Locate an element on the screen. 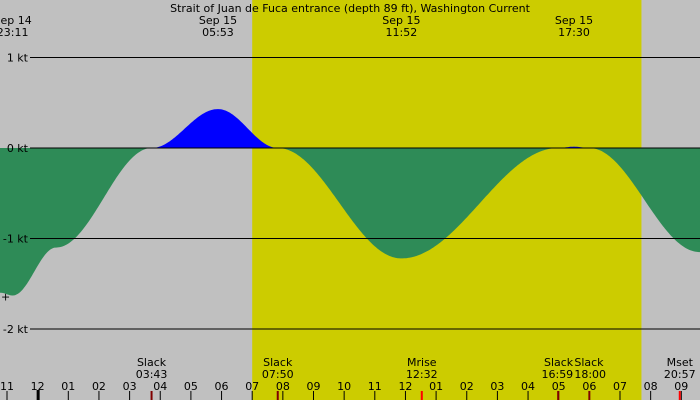 The width and height of the screenshot is (700, 400). event-label: Mrise is located at coordinates (422, 362).